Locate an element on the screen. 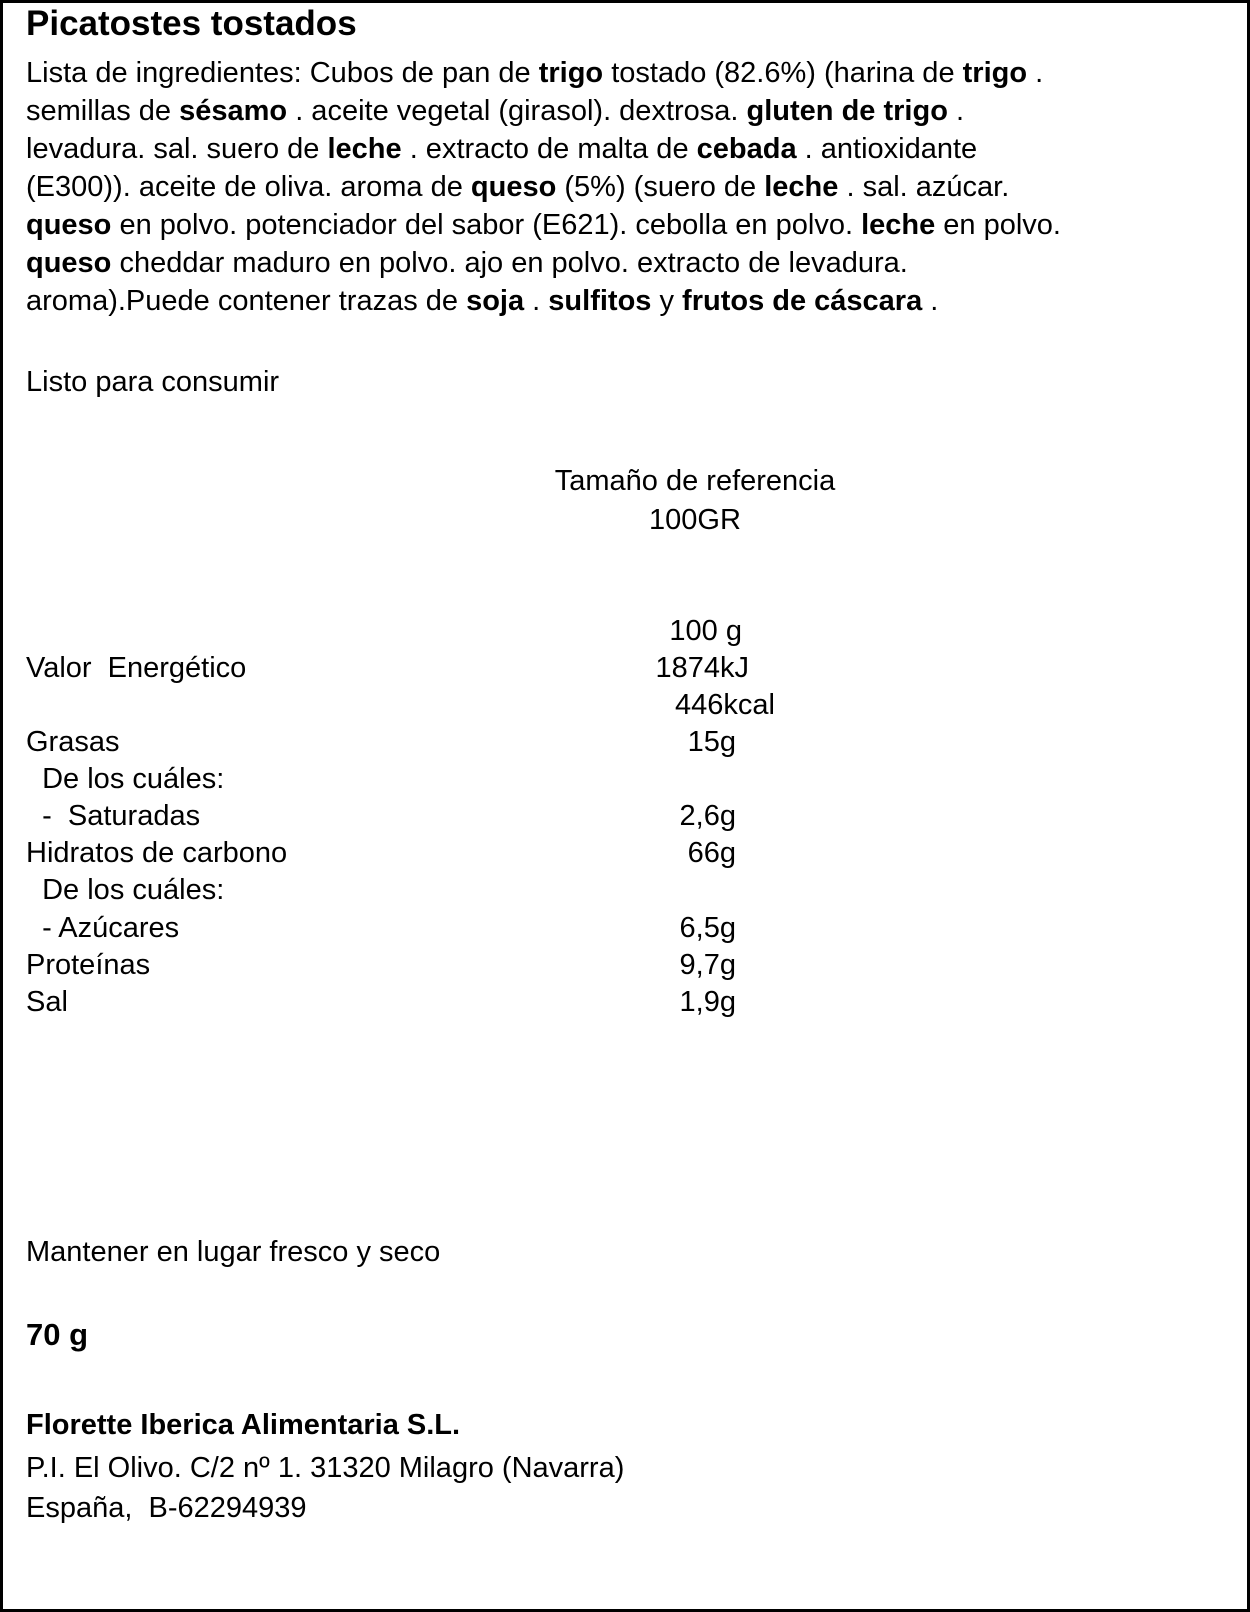  nutrient-value: 15g is located at coordinates (711, 742).